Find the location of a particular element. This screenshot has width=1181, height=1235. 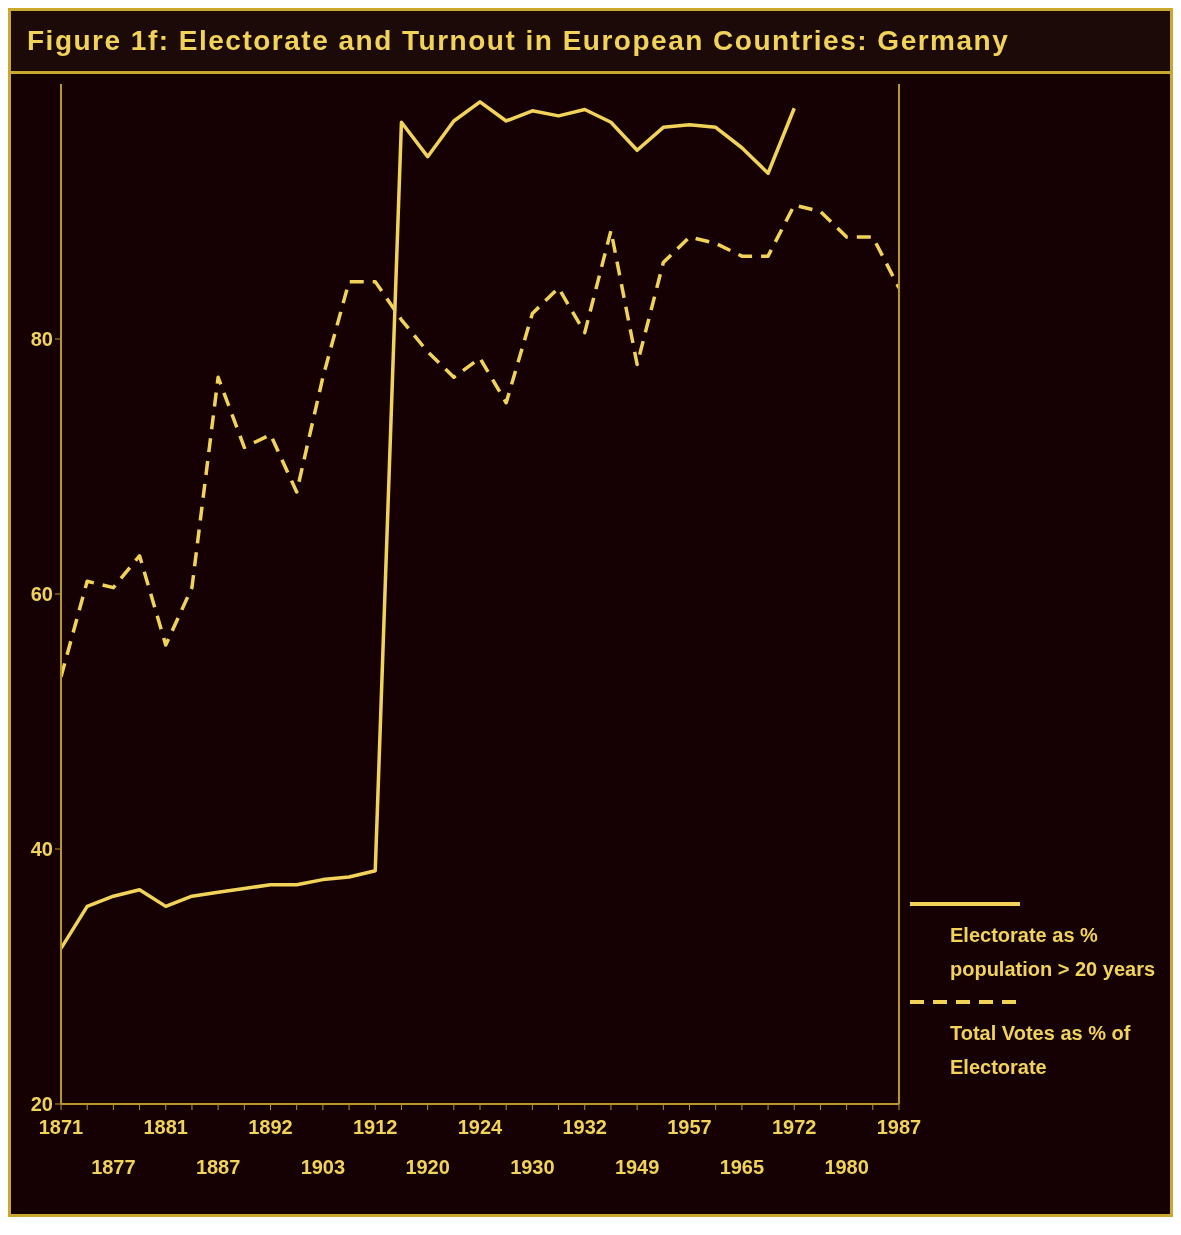

x-tick-label: 1949 is located at coordinates (637, 1167).